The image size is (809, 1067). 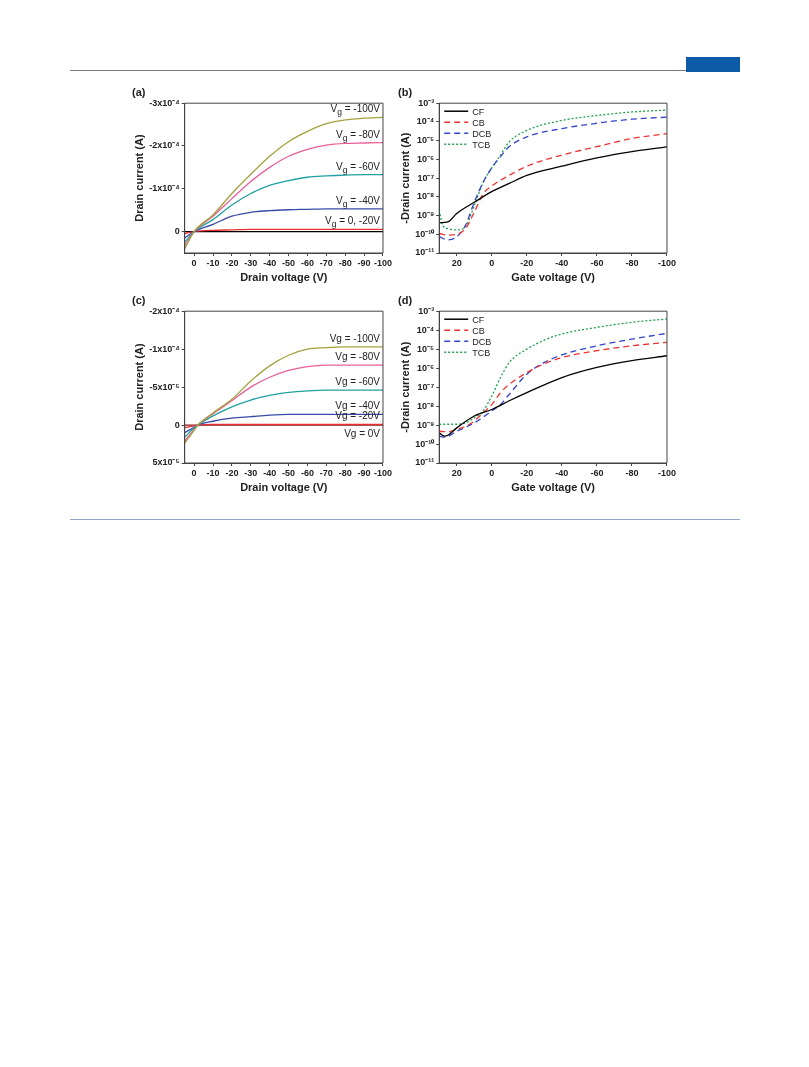 What do you see at coordinates (405, 91) in the screenshot?
I see `chart-title: (b)` at bounding box center [405, 91].